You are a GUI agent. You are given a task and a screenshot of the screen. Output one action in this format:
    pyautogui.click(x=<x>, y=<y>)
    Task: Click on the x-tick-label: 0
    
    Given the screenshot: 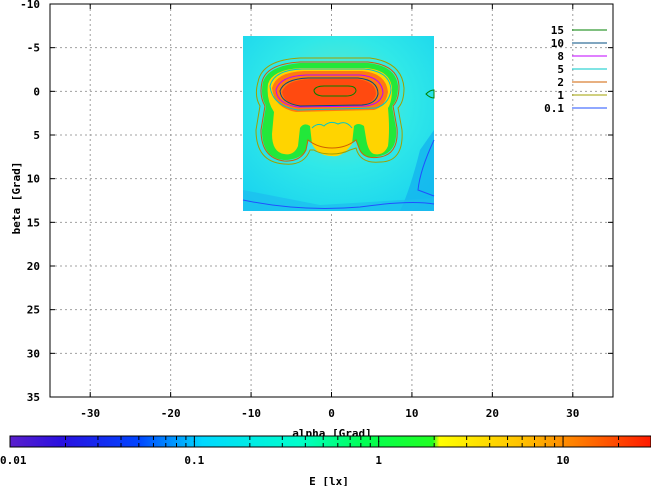 What is the action you would take?
    pyautogui.click(x=331, y=413)
    